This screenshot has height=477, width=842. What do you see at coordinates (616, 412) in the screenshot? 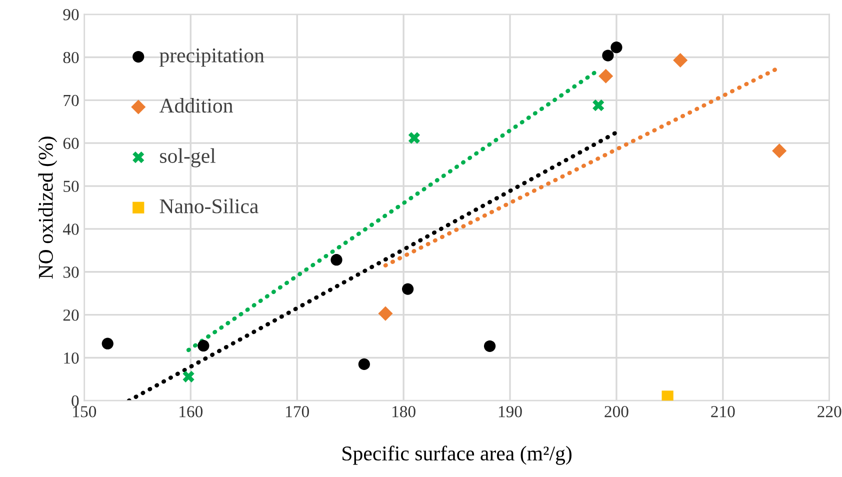
I see `x-tick-label: 200` at bounding box center [616, 412].